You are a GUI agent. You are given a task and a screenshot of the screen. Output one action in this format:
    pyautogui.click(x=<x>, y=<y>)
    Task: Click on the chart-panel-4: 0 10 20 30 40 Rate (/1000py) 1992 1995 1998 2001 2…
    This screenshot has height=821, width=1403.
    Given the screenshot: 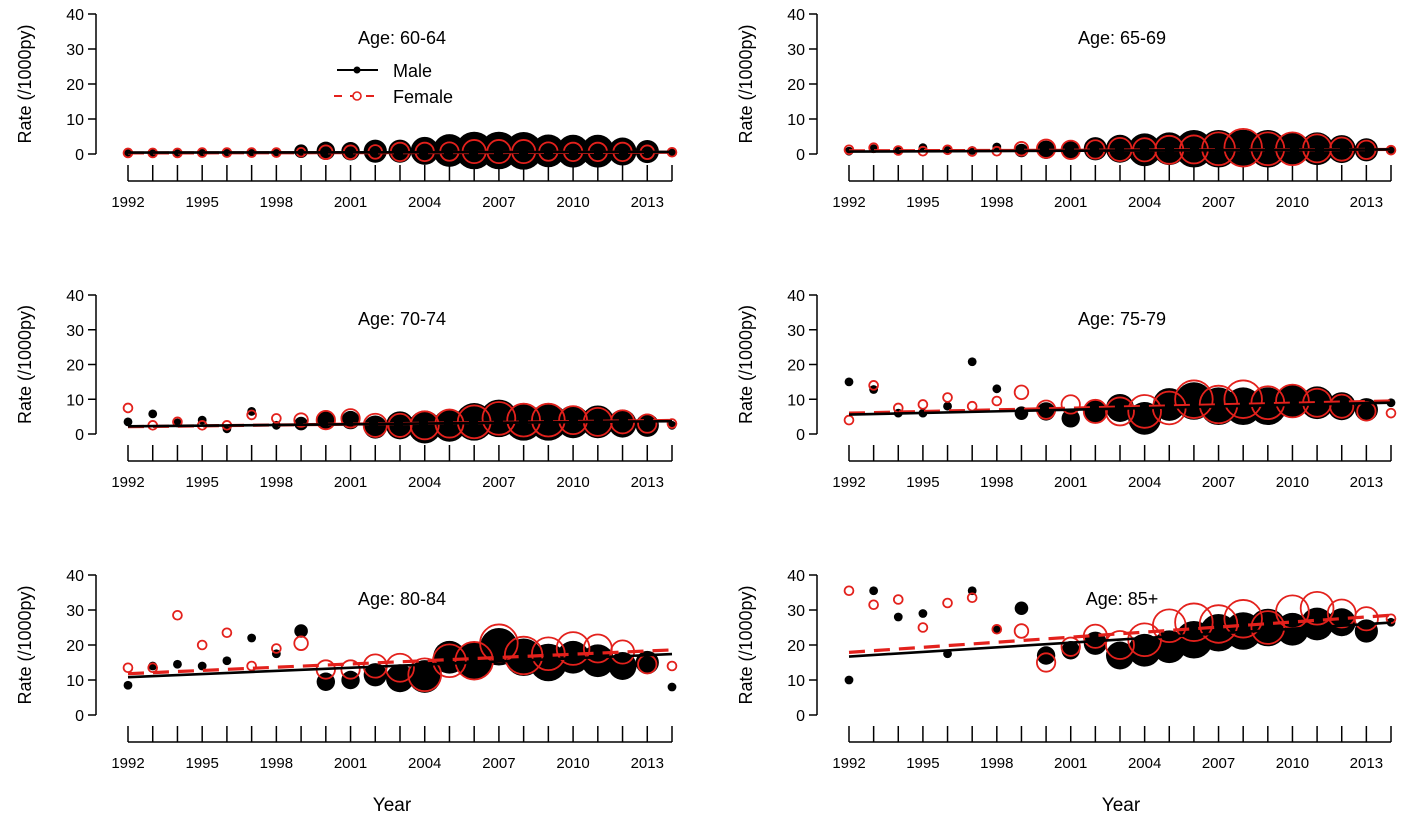 What is the action you would take?
    pyautogui.click(x=1066, y=389)
    